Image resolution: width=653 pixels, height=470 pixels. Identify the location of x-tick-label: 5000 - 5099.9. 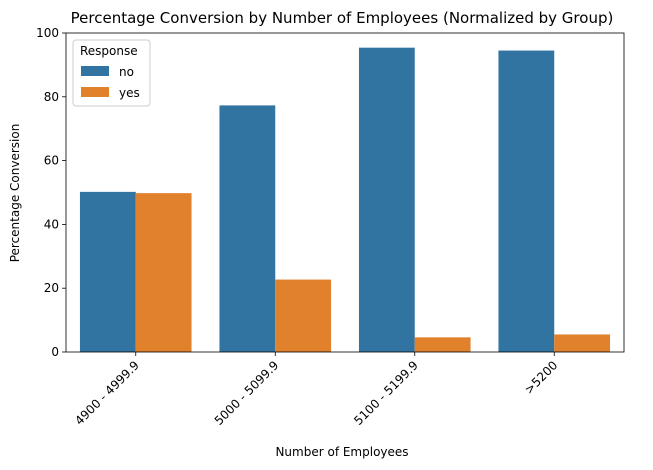
(247, 393).